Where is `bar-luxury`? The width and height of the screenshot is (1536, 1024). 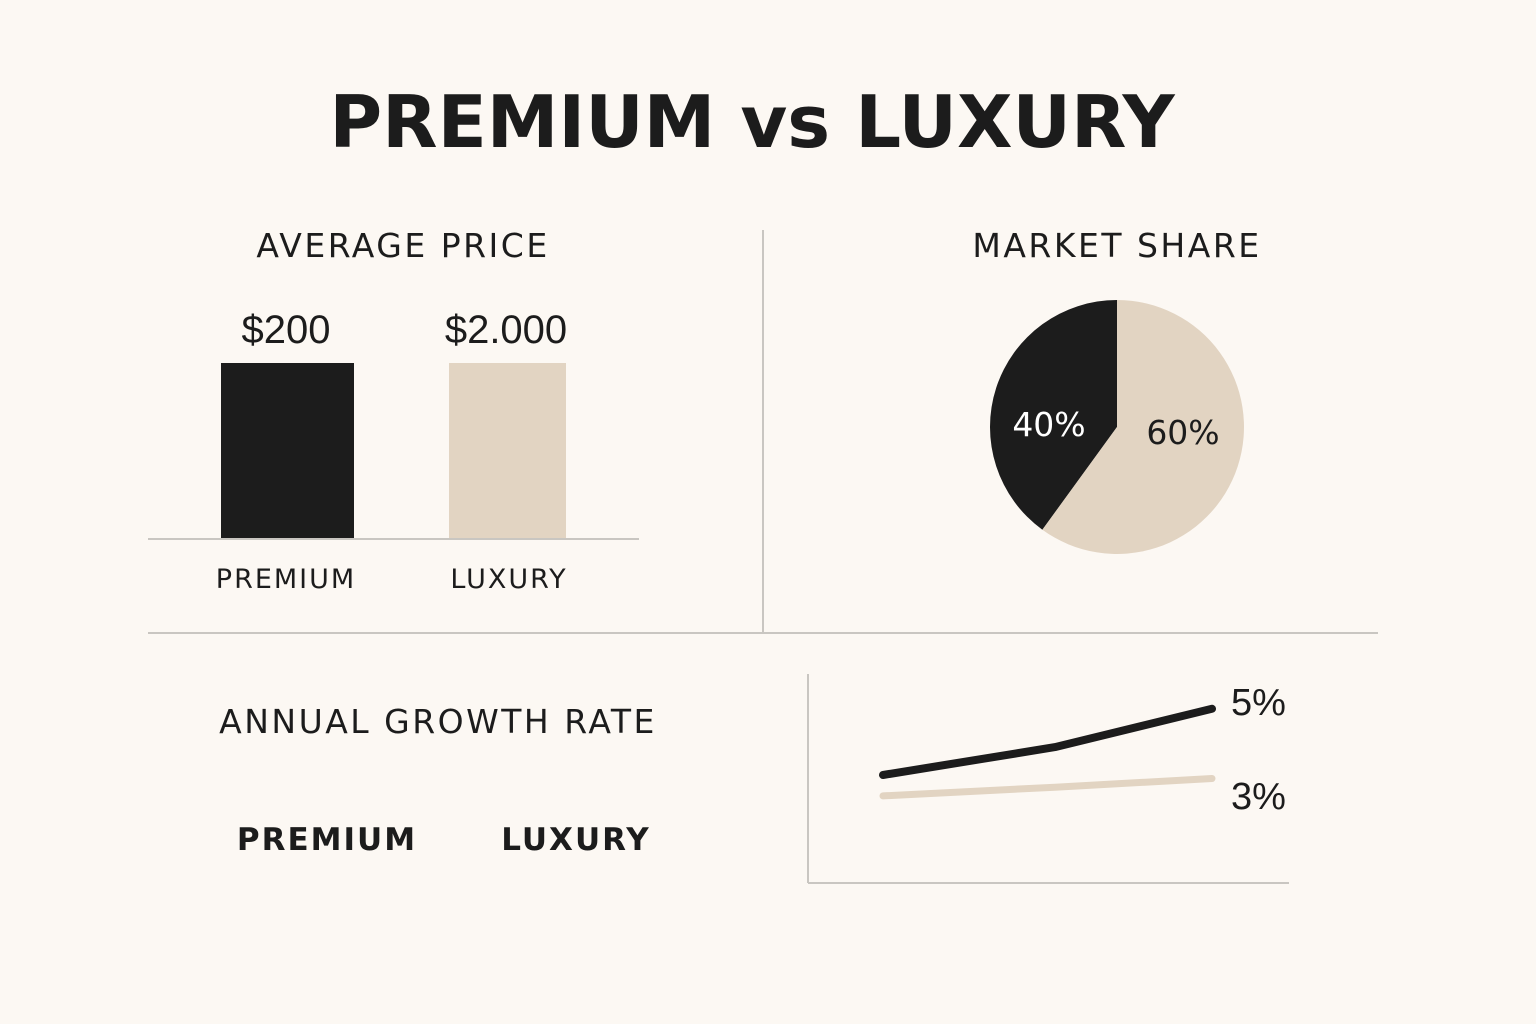
bar-luxury is located at coordinates (507, 450).